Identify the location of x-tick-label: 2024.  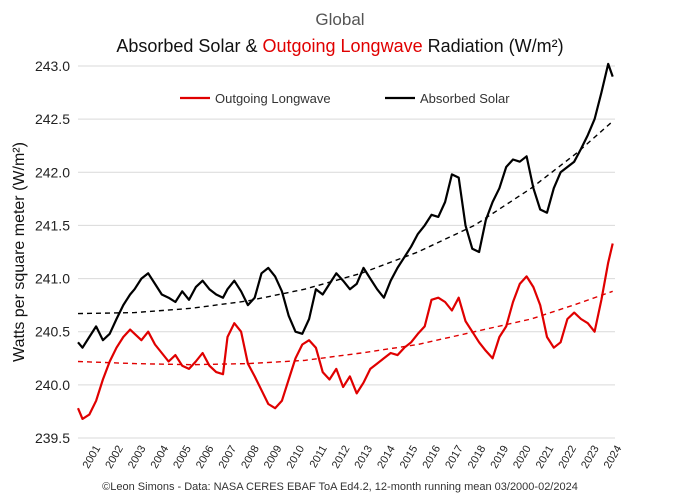
(613, 457).